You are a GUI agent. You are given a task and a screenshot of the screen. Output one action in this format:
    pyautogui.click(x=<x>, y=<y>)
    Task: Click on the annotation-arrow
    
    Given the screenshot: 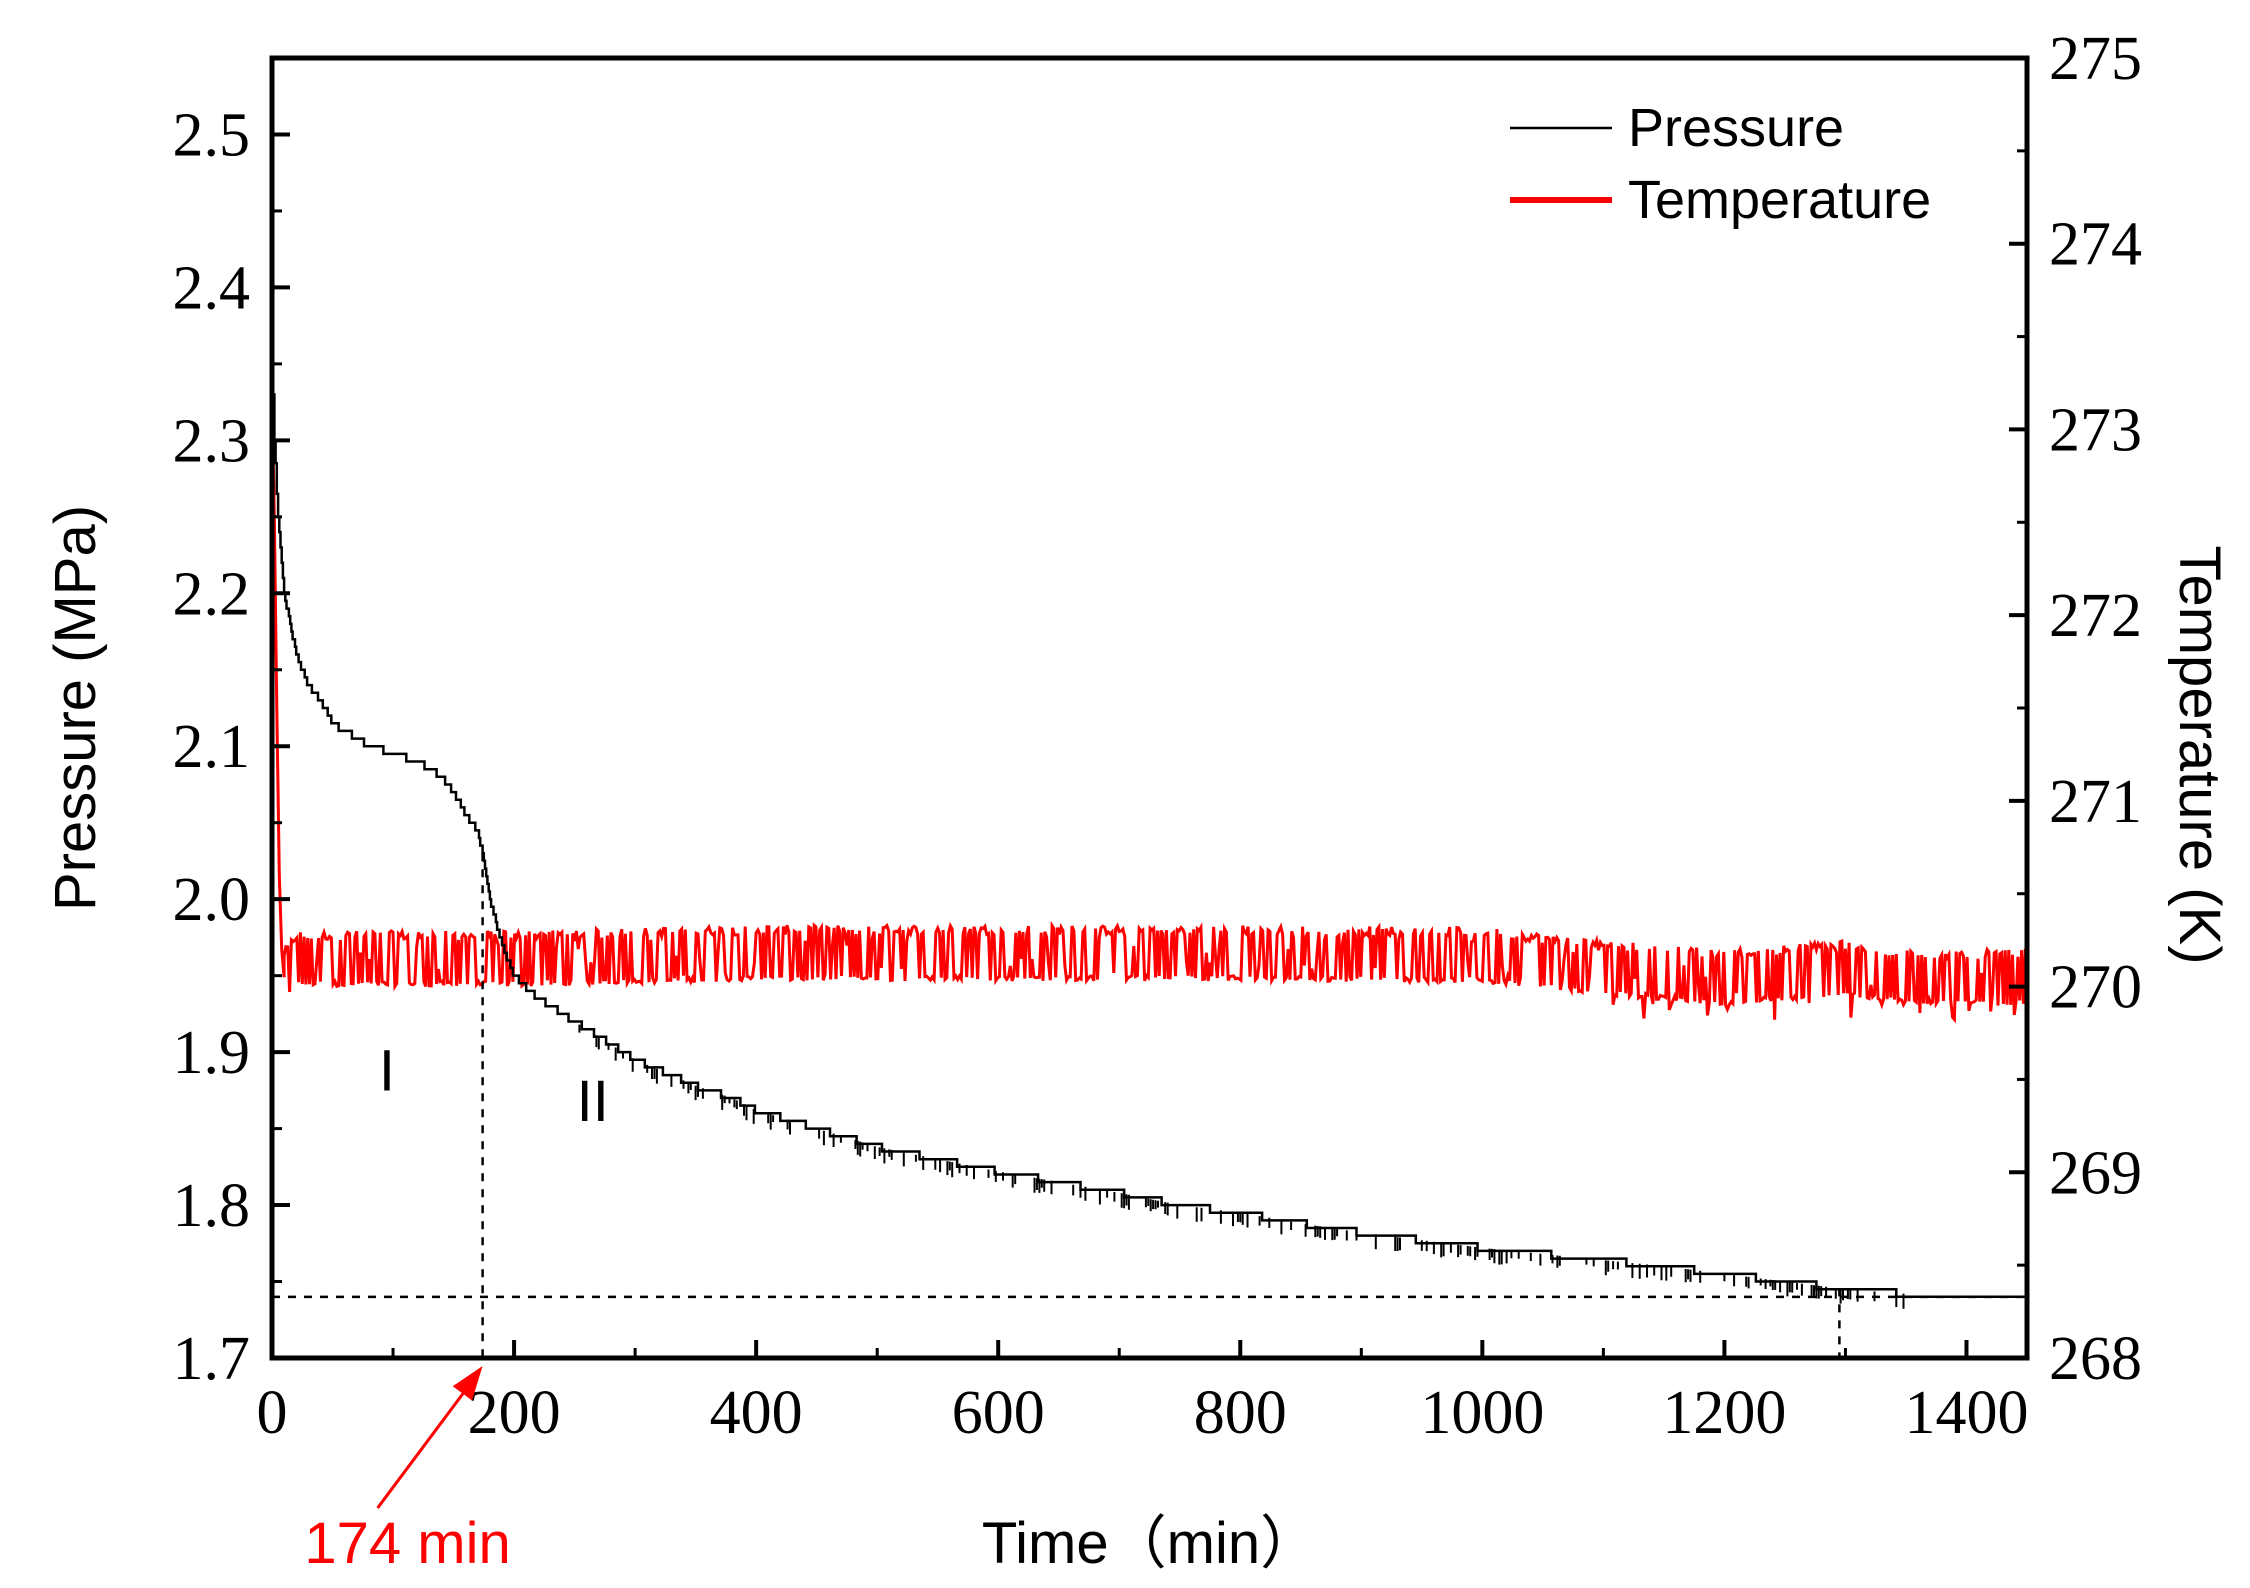 What is the action you would take?
    pyautogui.click(x=426, y=1443)
    